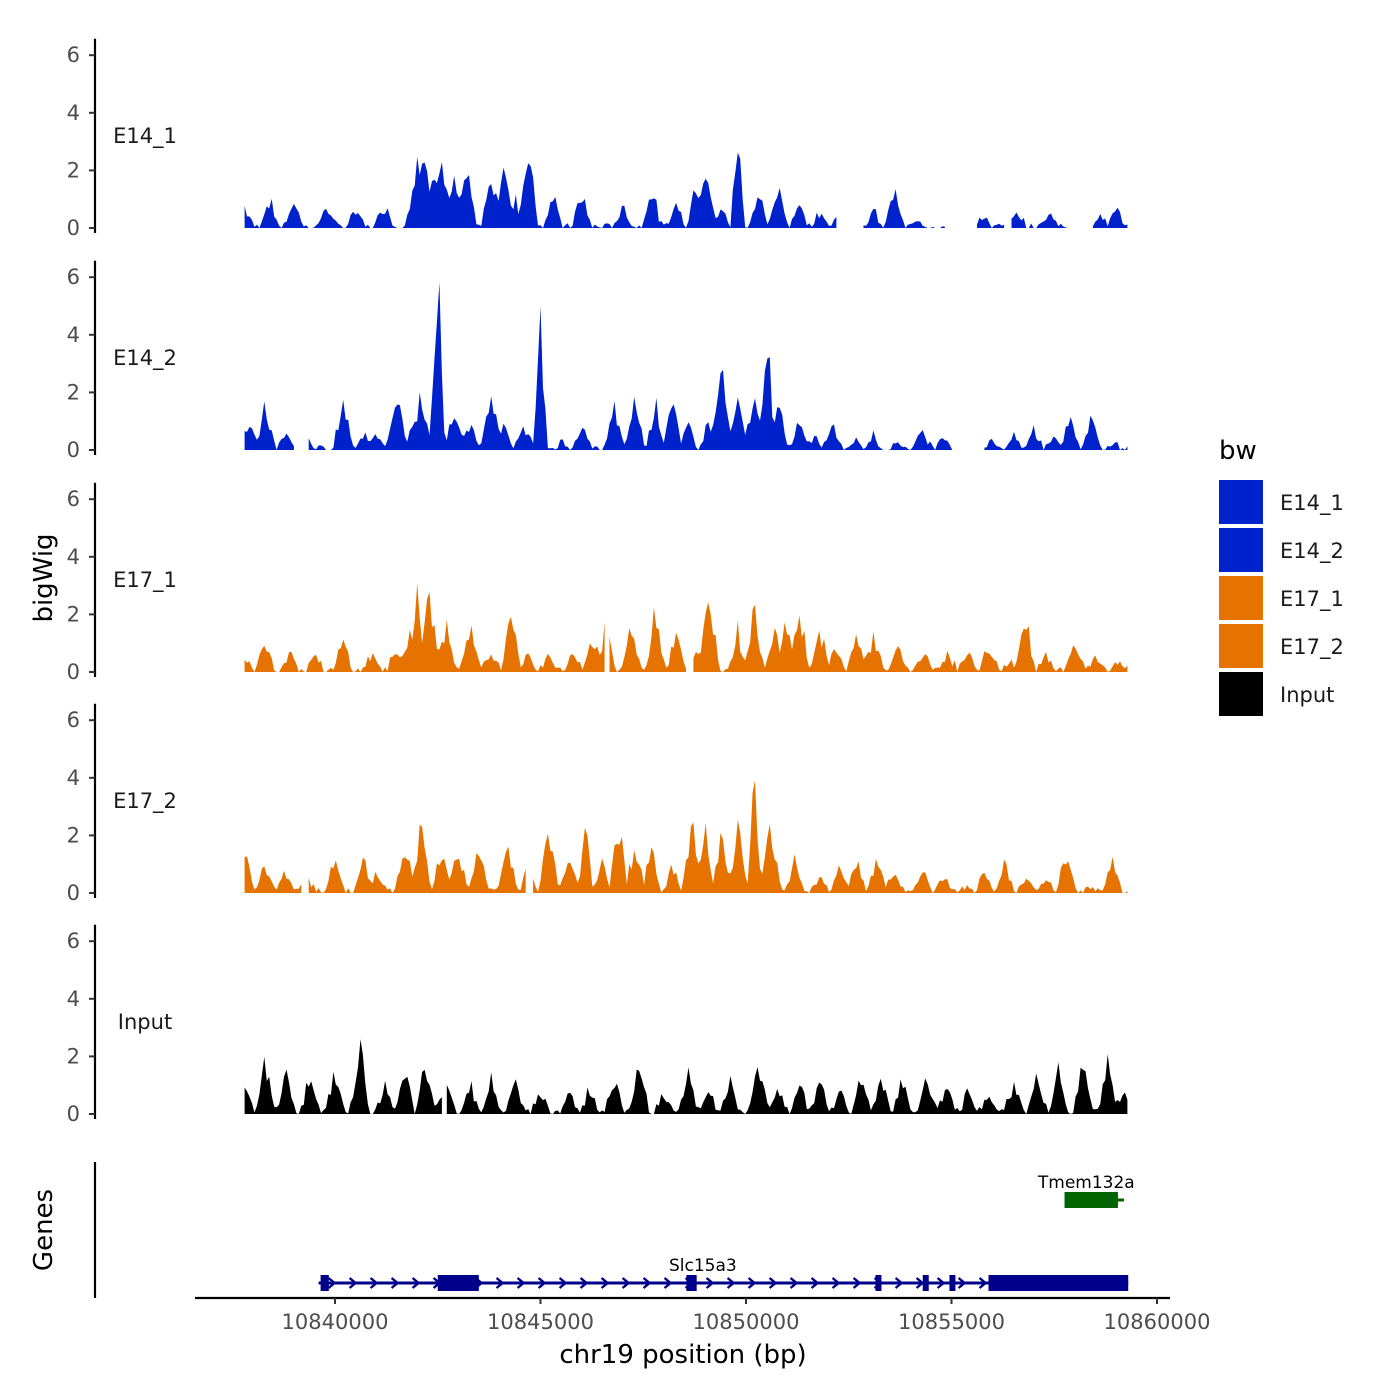 The width and height of the screenshot is (1400, 1400). Describe the element at coordinates (597, 139) in the screenshot. I see `track-e14-1: 0 2 4 6 E14_1` at that location.